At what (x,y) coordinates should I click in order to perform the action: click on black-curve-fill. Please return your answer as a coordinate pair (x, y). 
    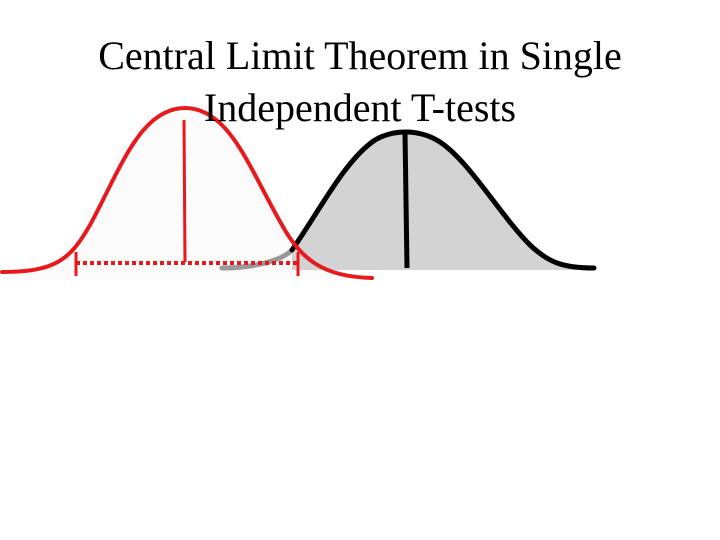
    Looking at the image, I should click on (443, 201).